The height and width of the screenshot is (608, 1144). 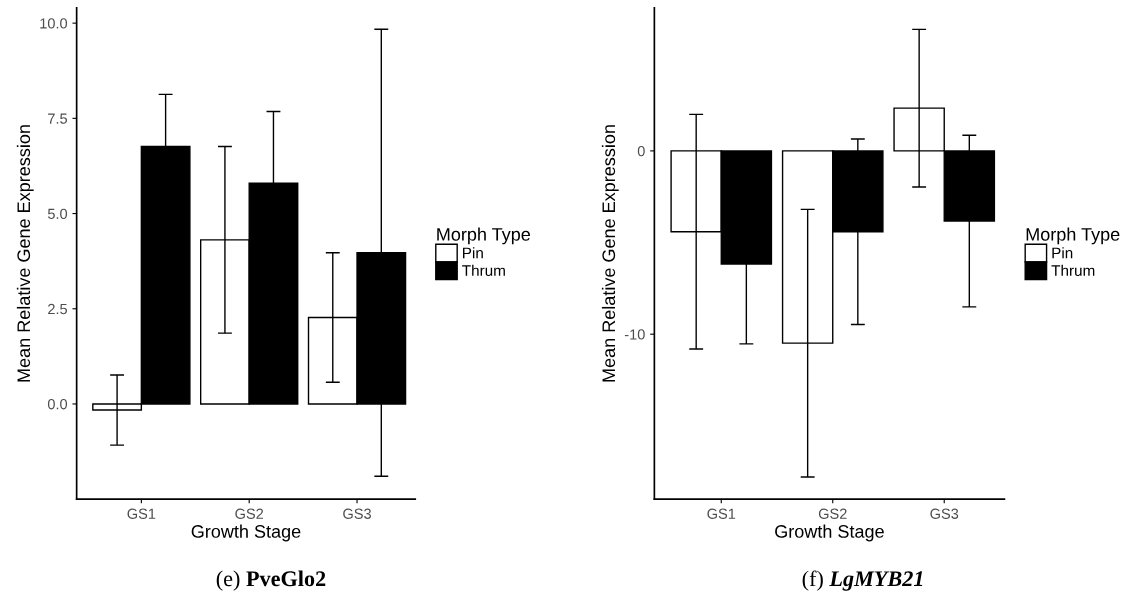 I want to click on y-tick-label: 5.0, so click(x=57, y=213).